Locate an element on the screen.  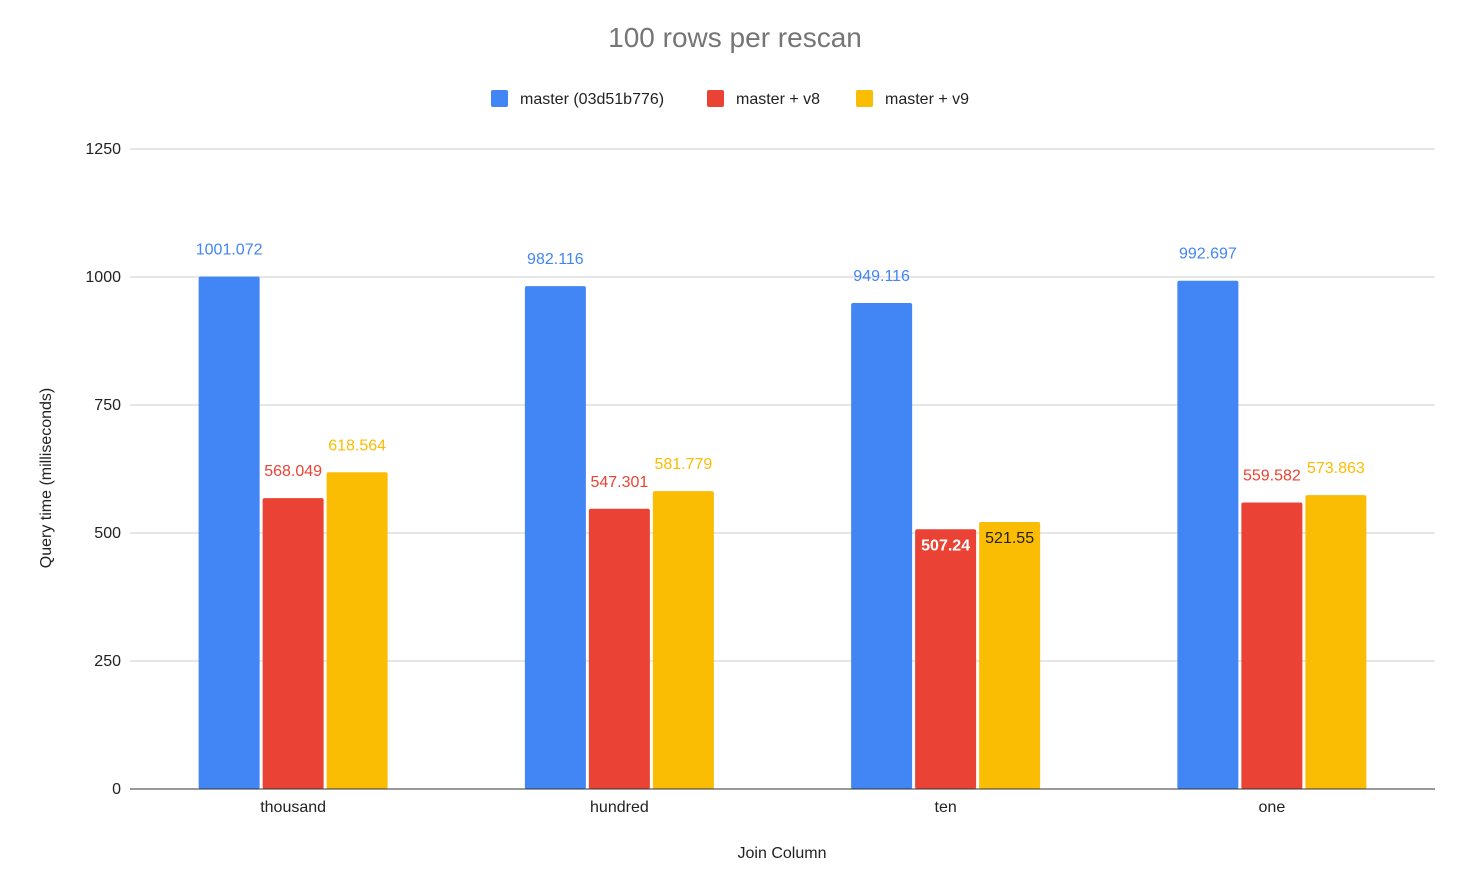
x-tick-label: thousand is located at coordinates (293, 807).